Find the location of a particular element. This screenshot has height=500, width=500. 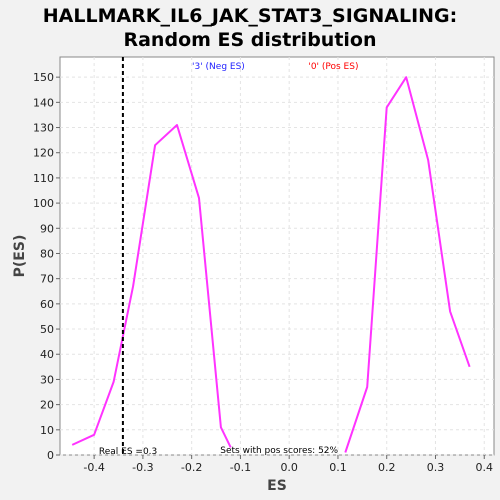

y-axis-label: P(ES) is located at coordinates (20, 256).